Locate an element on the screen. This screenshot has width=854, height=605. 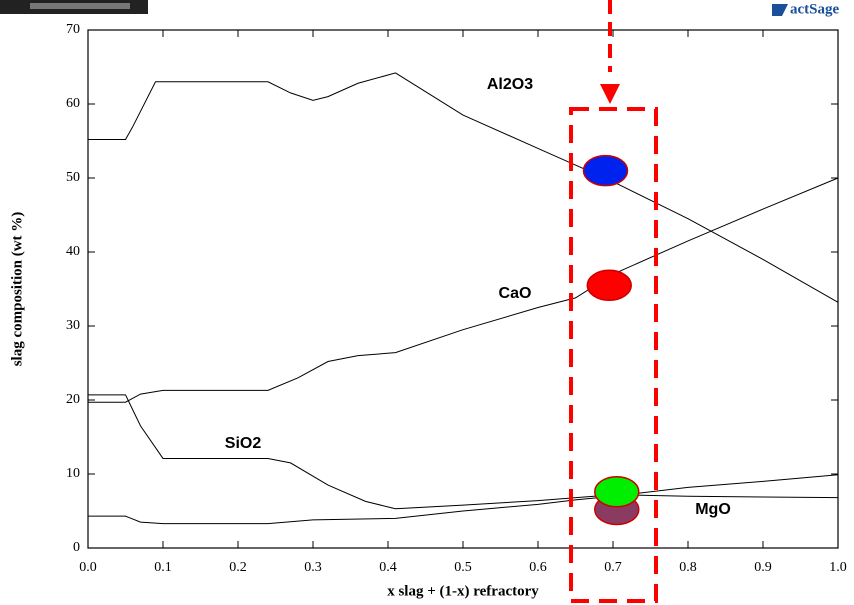
x-tick-label: 0.1 is located at coordinates (163, 567).